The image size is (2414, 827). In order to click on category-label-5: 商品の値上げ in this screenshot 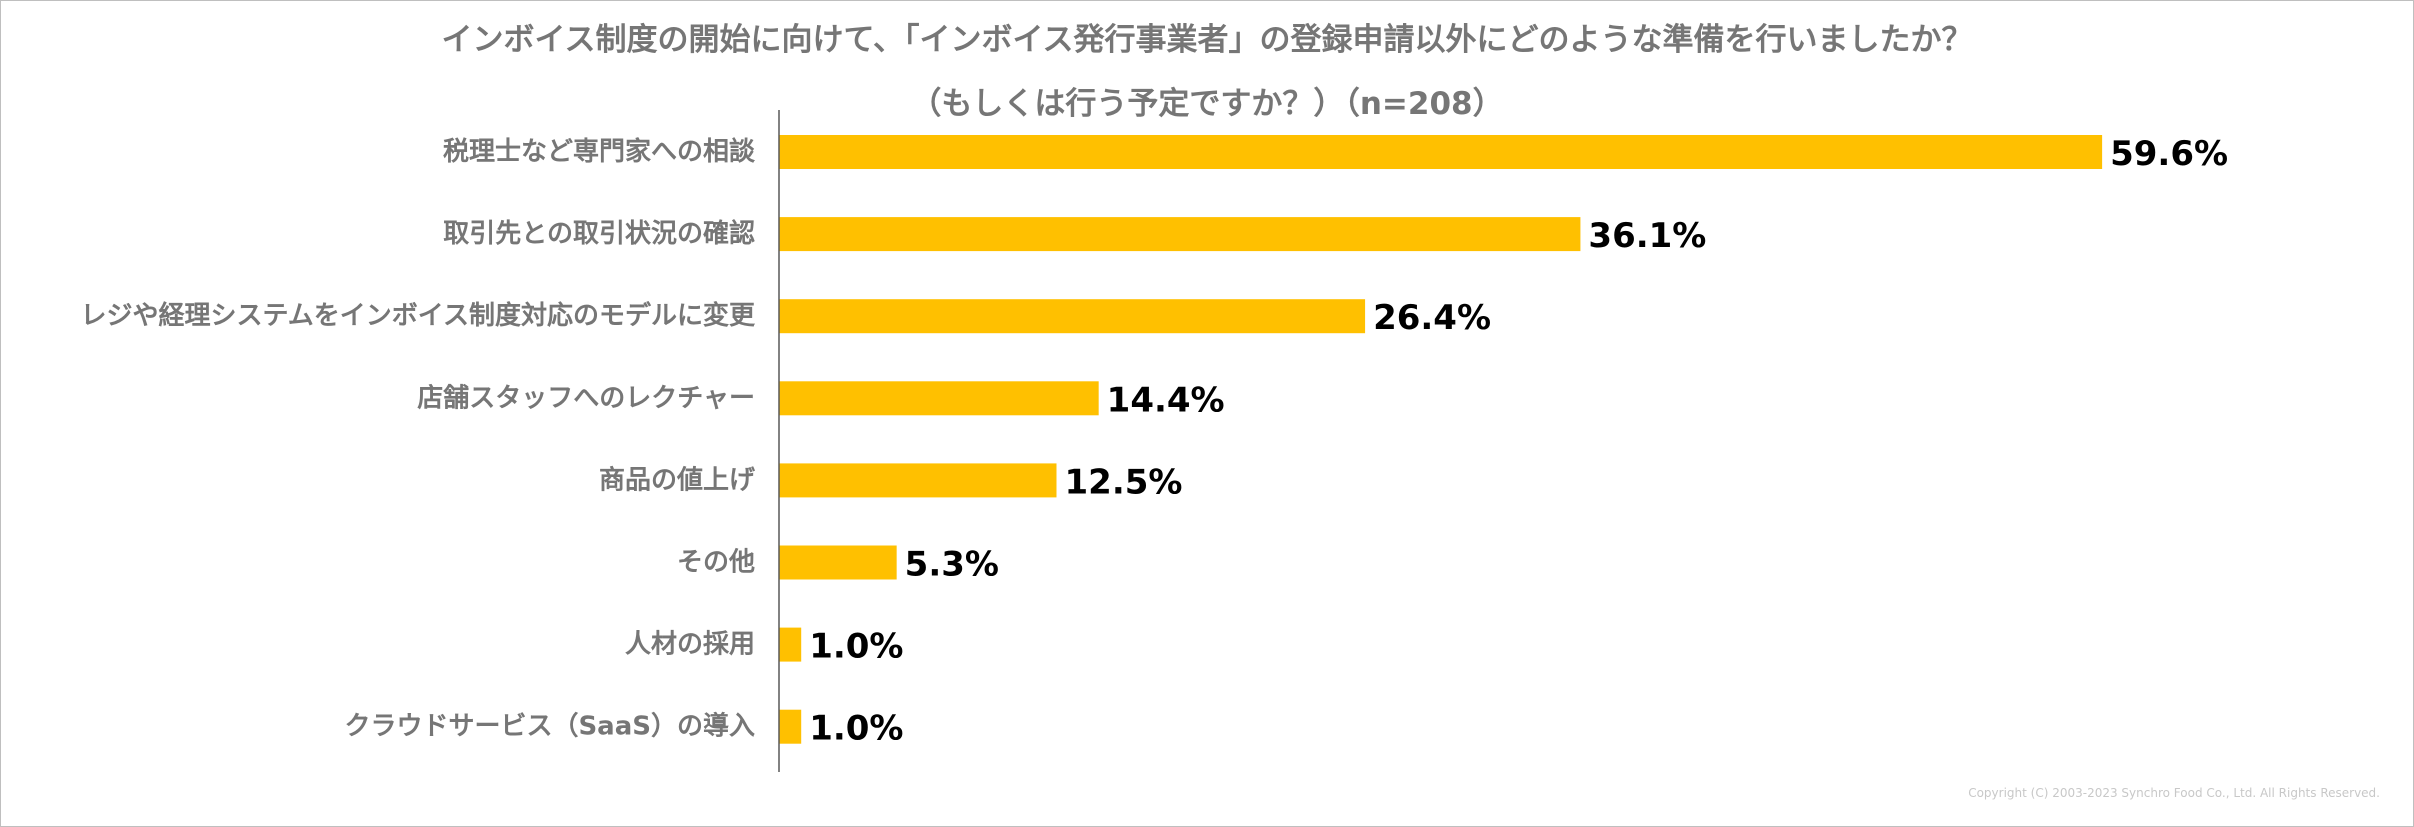, I will do `click(677, 479)`.